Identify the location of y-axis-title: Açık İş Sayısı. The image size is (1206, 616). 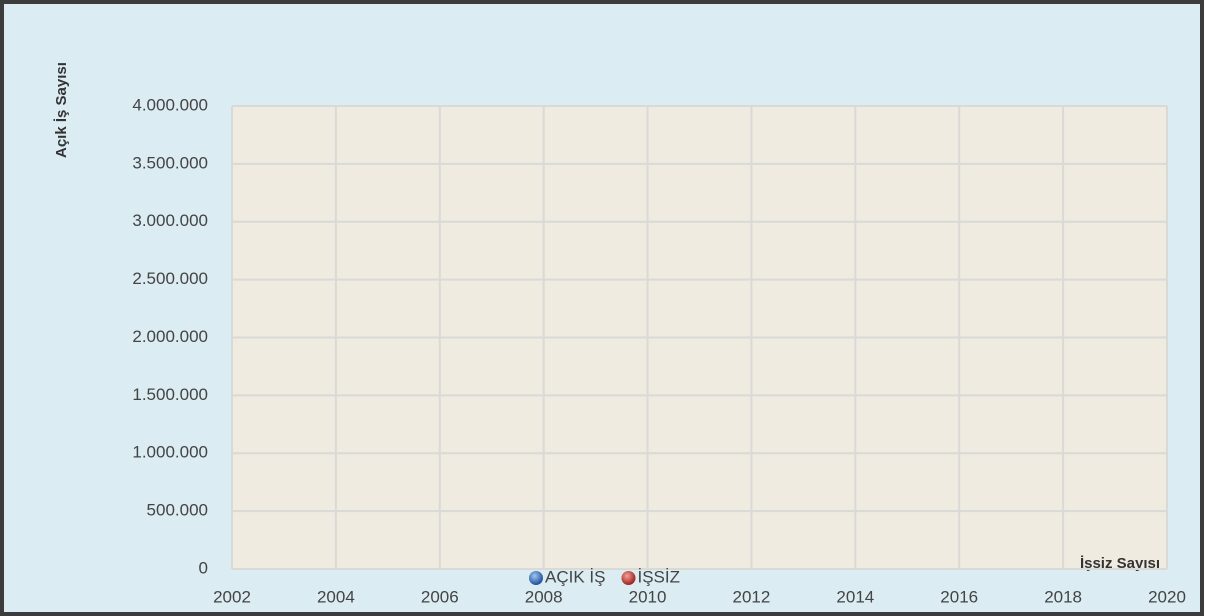
(61, 110).